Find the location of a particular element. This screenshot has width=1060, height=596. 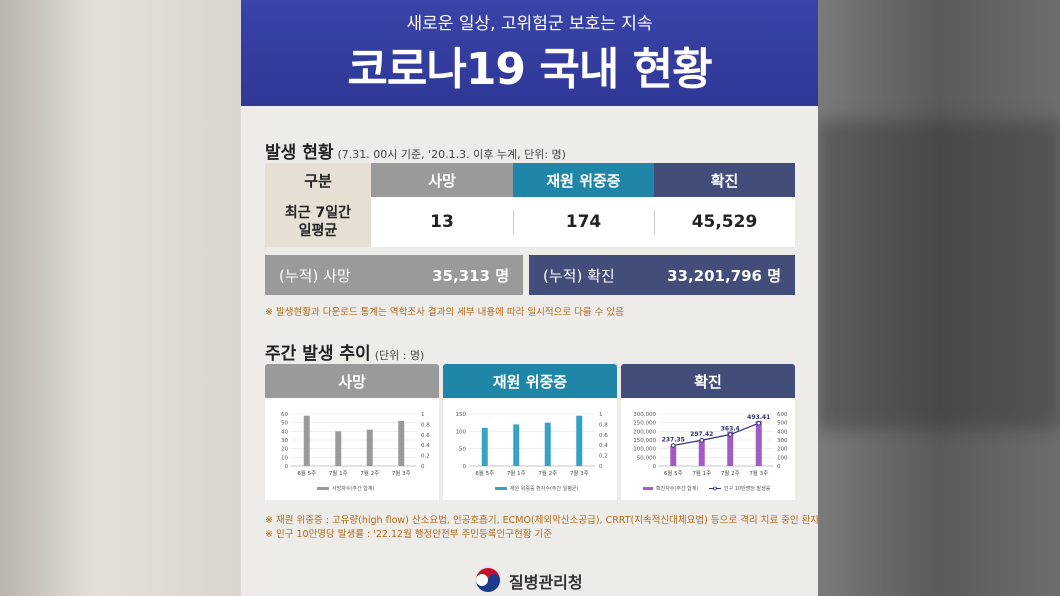

table-header-category: 구분 is located at coordinates (318, 180).